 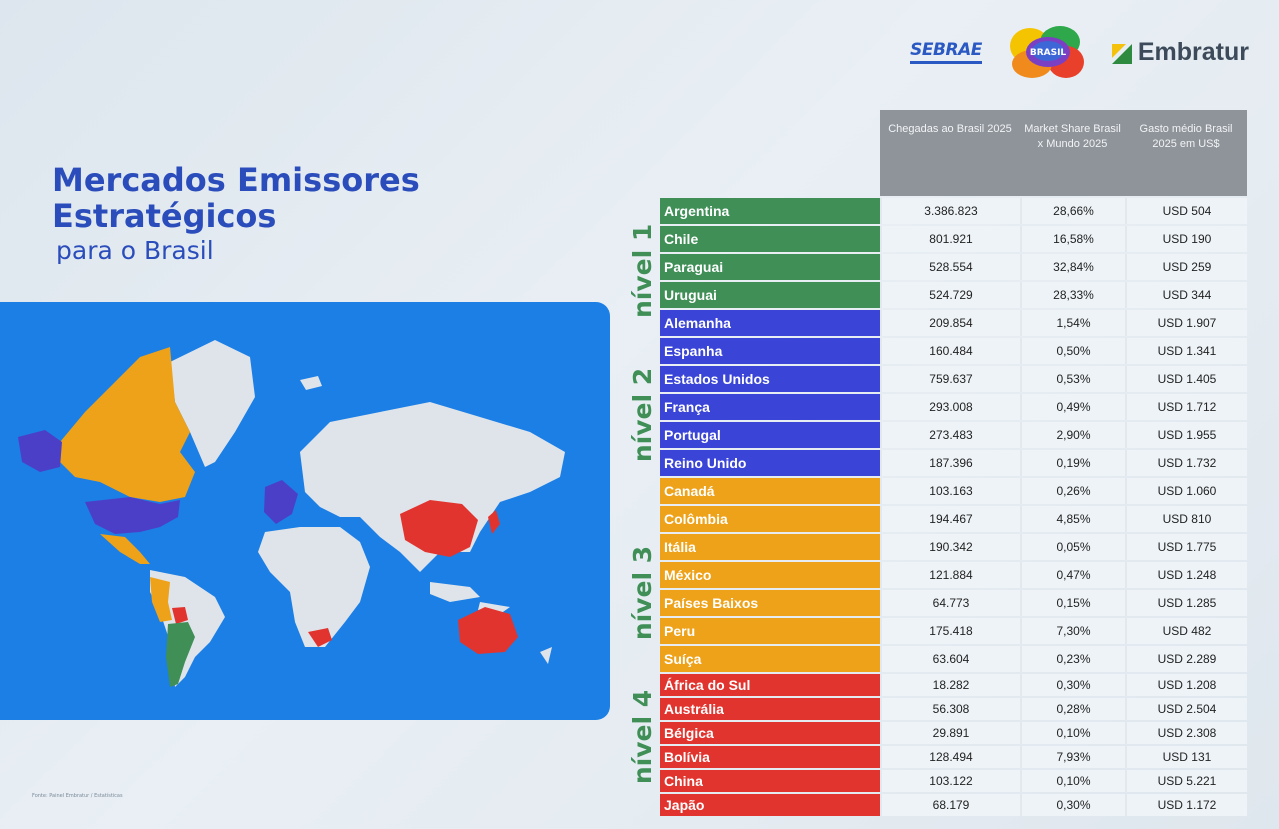 I want to click on header-arrivals: Chegadas ao Brasil 2025, so click(x=950, y=153).